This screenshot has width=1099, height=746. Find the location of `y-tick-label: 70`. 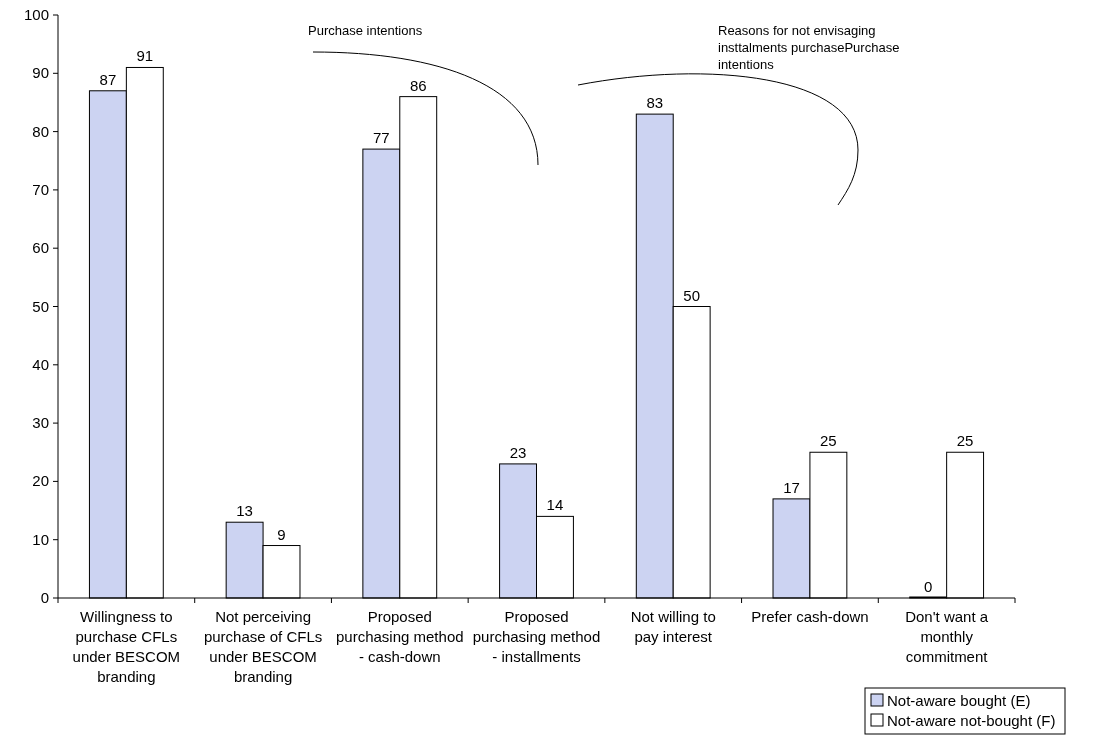

y-tick-label: 70 is located at coordinates (40, 189).